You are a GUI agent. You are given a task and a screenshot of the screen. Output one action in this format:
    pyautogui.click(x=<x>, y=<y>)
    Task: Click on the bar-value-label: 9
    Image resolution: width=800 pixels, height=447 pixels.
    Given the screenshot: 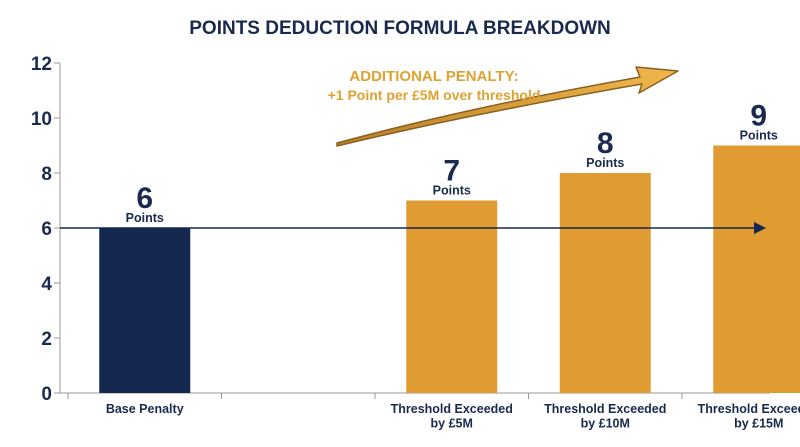 What is the action you would take?
    pyautogui.click(x=758, y=116)
    